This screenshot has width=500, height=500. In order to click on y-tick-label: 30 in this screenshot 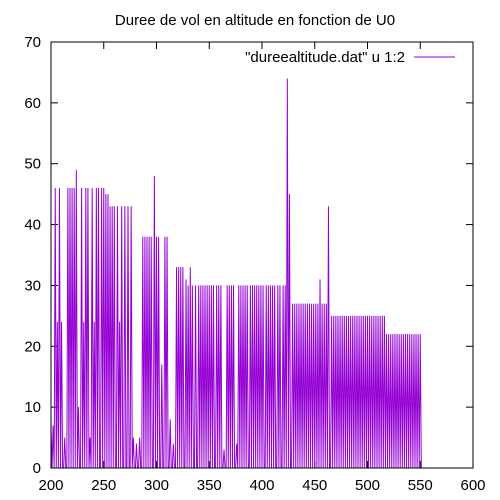, I will do `click(32, 285)`.